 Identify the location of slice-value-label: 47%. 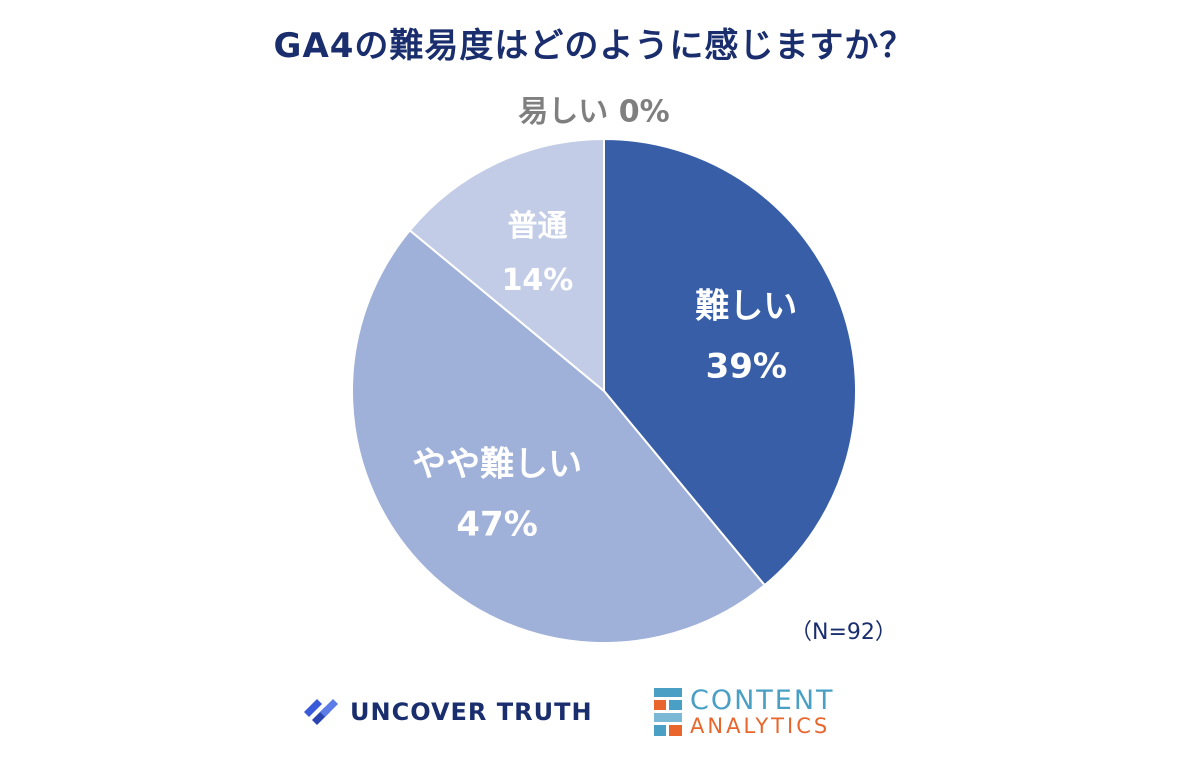
(496, 524).